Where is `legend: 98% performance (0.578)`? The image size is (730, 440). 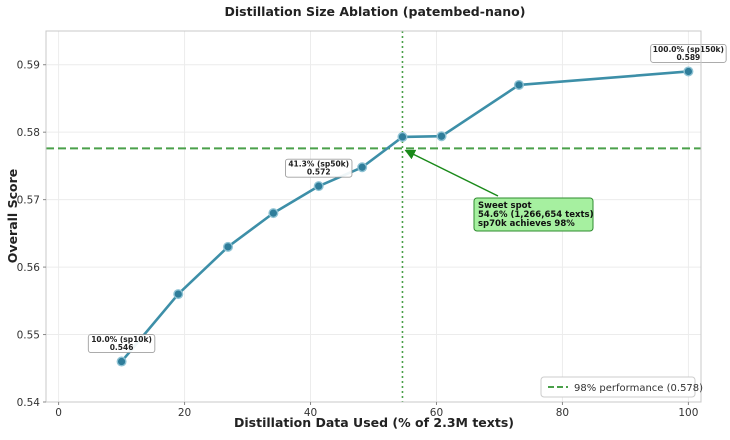
legend: 98% performance (0.578) is located at coordinates (621, 387).